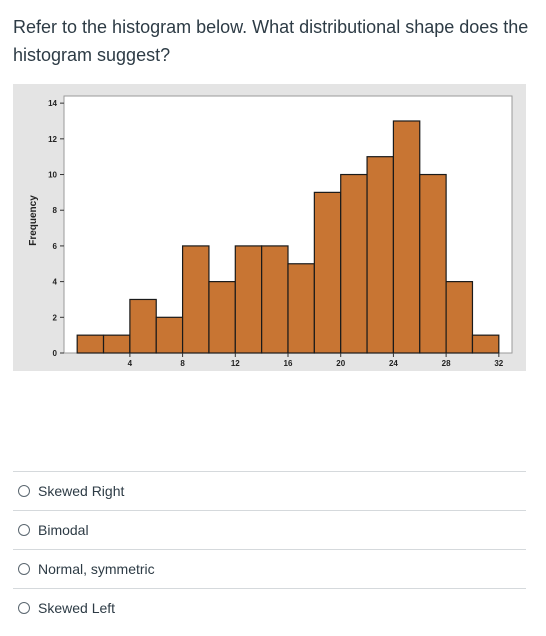 The image size is (546, 636). I want to click on answer-label: Skewed Right, so click(81, 491).